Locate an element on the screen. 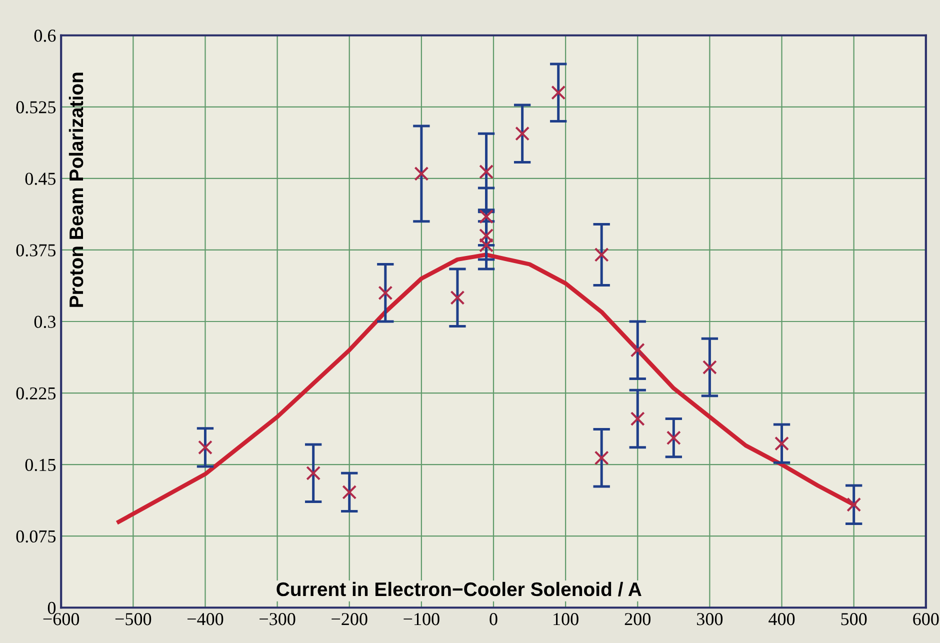 This screenshot has height=643, width=940. y-tick-label: 0.075 is located at coordinates (36, 536).